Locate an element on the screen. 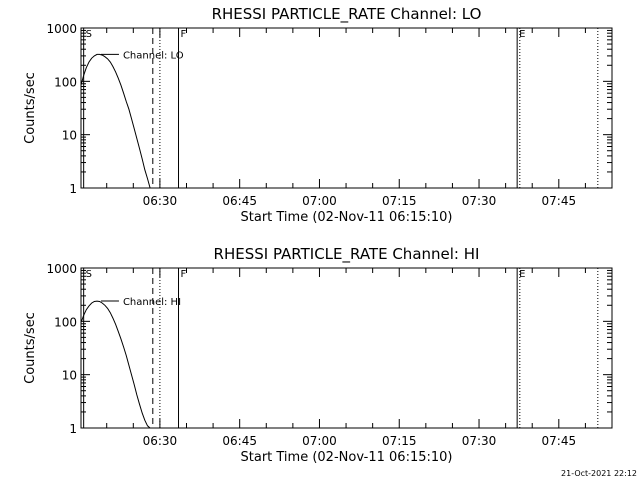  chart-title: RHESSI PARTICLE_RATE Channel: HI is located at coordinates (347, 254).